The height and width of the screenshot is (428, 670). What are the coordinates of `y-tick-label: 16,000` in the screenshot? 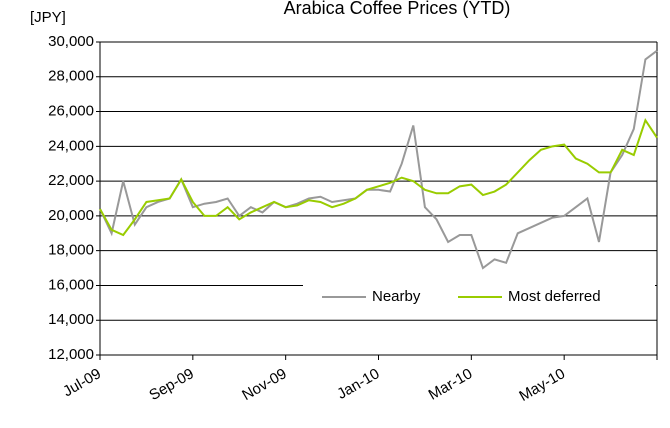 It's located at (71, 284).